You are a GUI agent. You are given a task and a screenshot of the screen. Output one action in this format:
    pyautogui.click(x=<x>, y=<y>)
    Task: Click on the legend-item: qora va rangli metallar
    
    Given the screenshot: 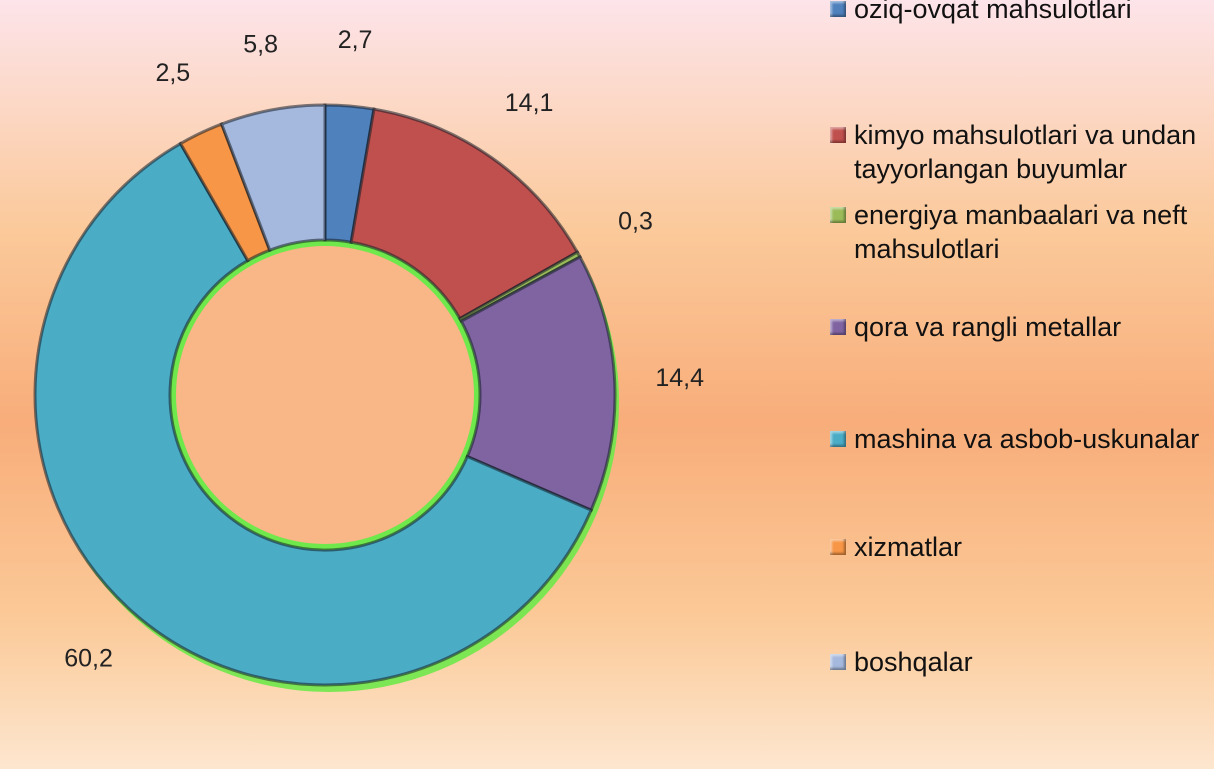 What is the action you would take?
    pyautogui.click(x=1020, y=327)
    